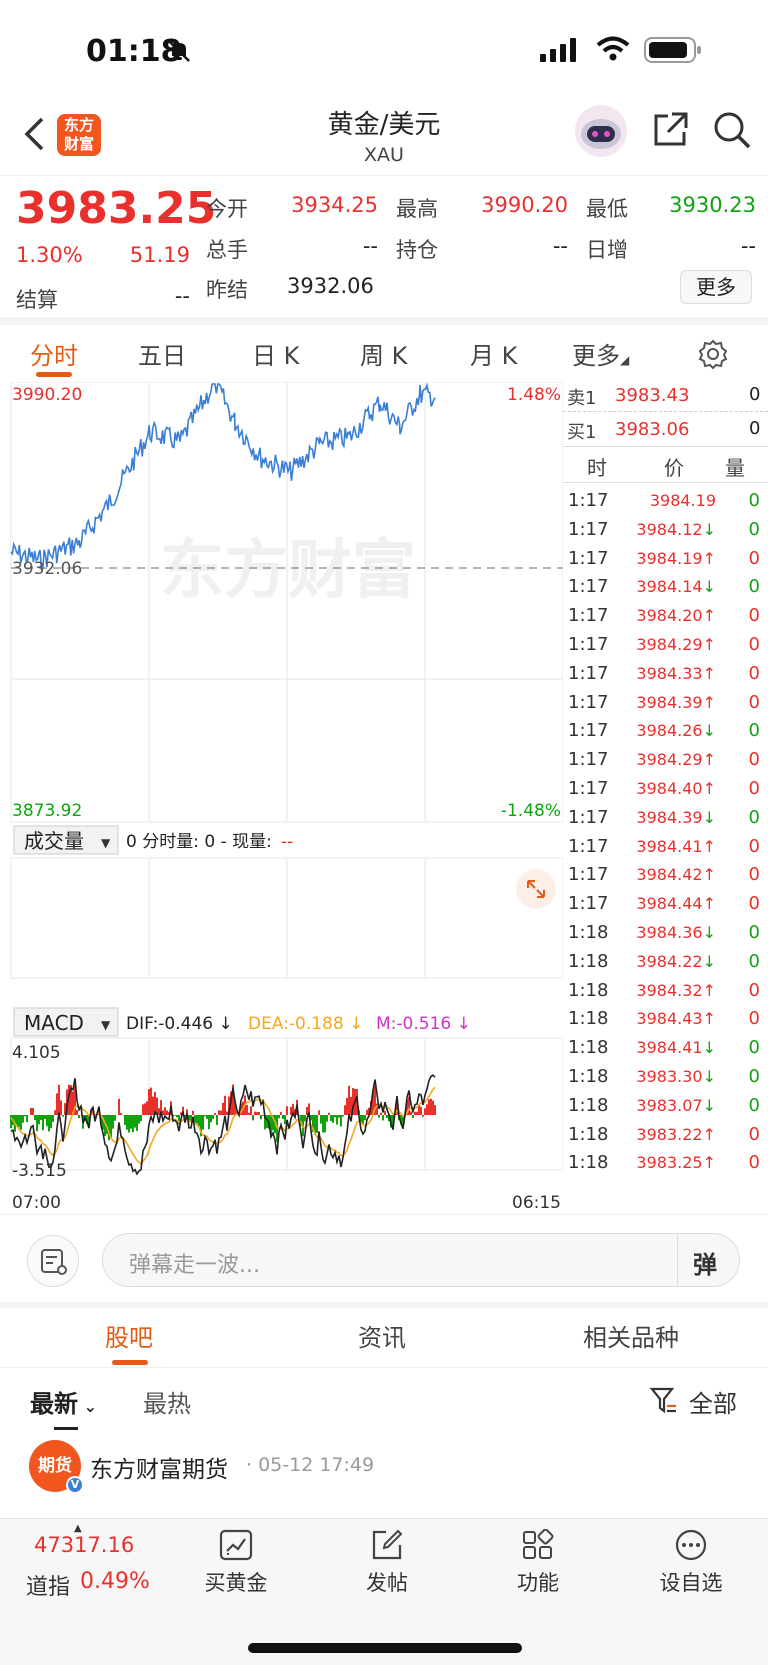 Image resolution: width=768 pixels, height=1665 pixels. What do you see at coordinates (384, 1478) in the screenshot?
I see `post-item: 期货 V 东方财富期货 · 05-12 17:49` at bounding box center [384, 1478].